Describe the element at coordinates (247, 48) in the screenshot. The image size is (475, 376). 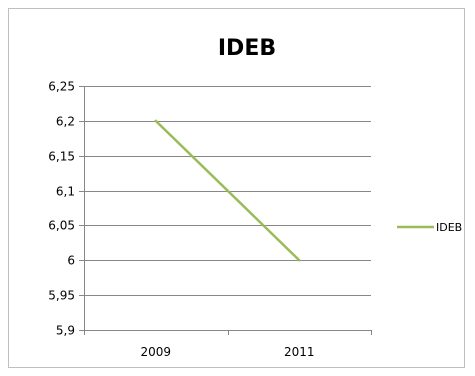
I see `chart-title: IDEB` at that location.